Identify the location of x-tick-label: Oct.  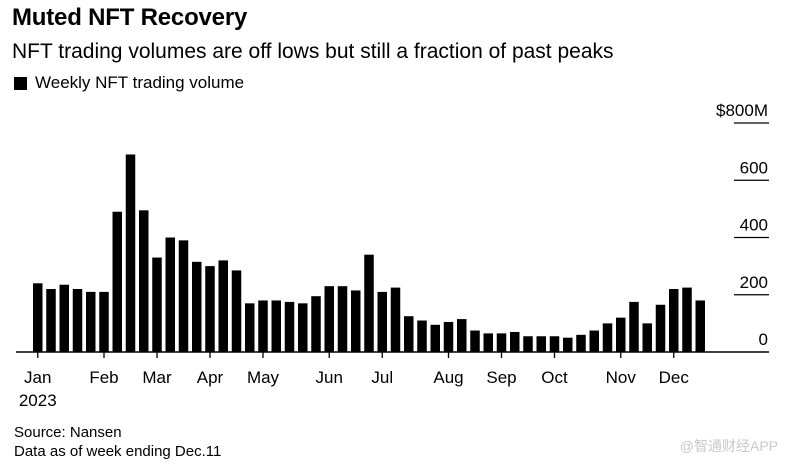
(554, 377).